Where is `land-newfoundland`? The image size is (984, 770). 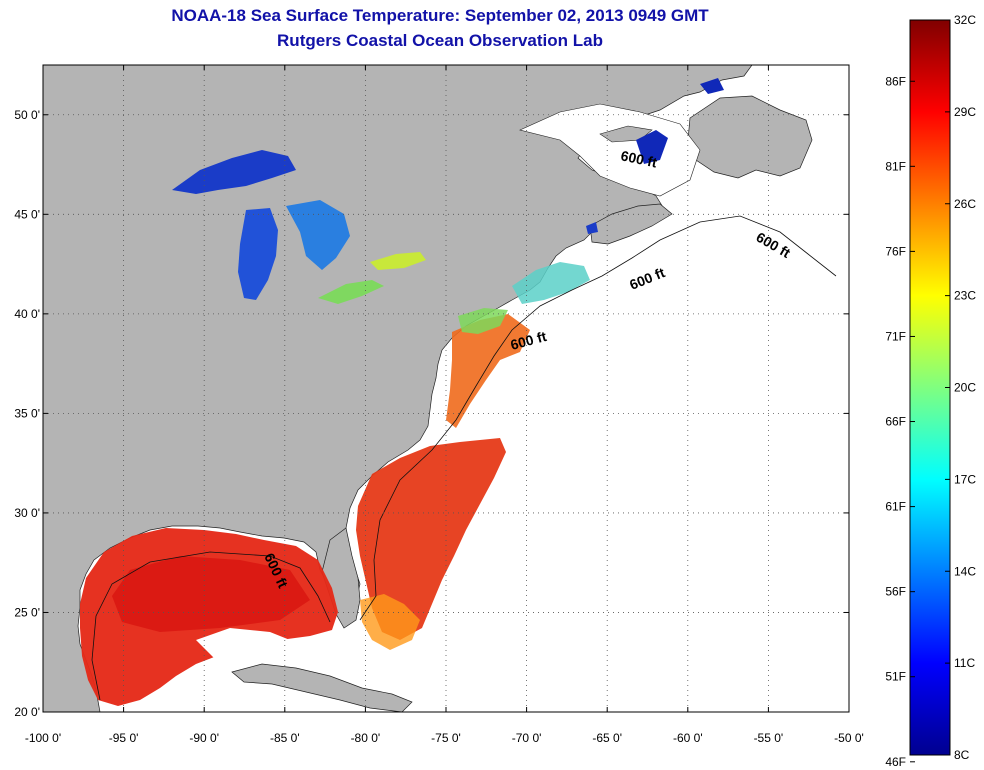 land-newfoundland is located at coordinates (750, 137).